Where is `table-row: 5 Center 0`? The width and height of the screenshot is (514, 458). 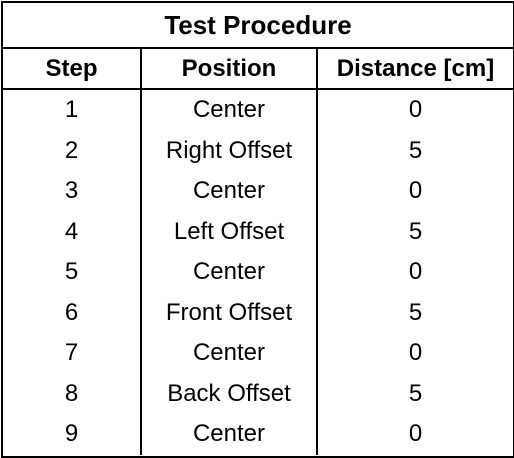 table-row: 5 Center 0 is located at coordinates (258, 272).